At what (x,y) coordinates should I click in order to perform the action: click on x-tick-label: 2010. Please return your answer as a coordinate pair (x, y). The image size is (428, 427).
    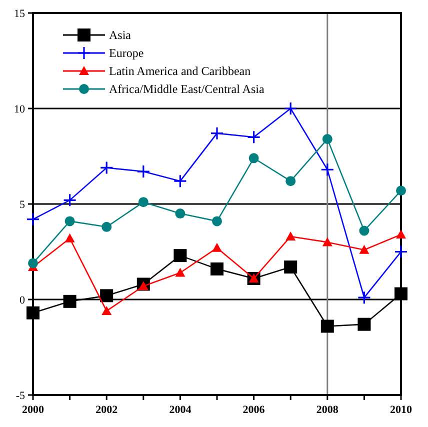
    Looking at the image, I should click on (401, 410).